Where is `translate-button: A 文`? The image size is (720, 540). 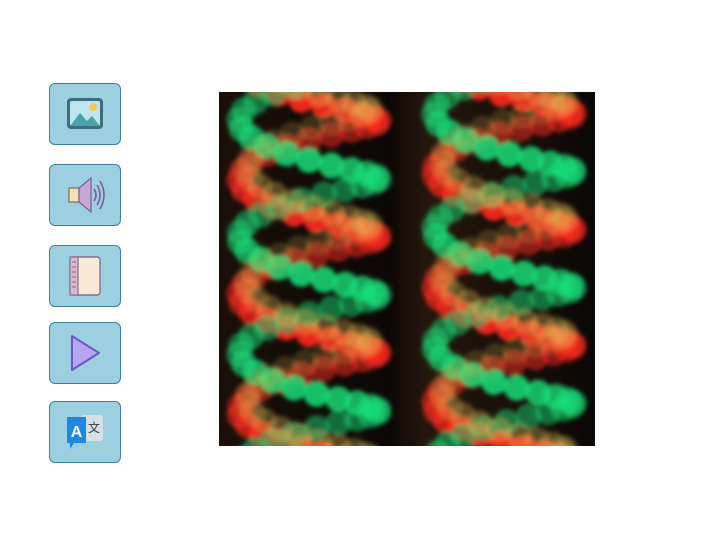
translate-button: A 文 is located at coordinates (85, 432).